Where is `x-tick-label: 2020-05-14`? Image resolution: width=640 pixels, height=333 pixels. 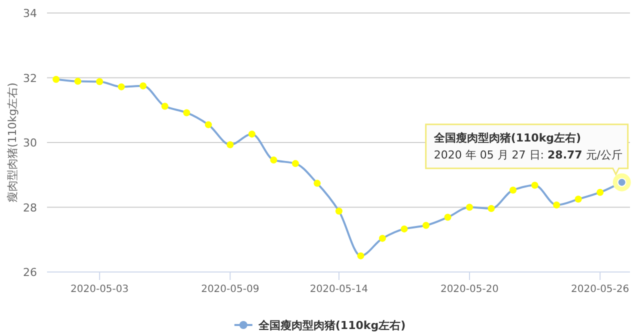 x-tick-label: 2020-05-14 is located at coordinates (339, 289).